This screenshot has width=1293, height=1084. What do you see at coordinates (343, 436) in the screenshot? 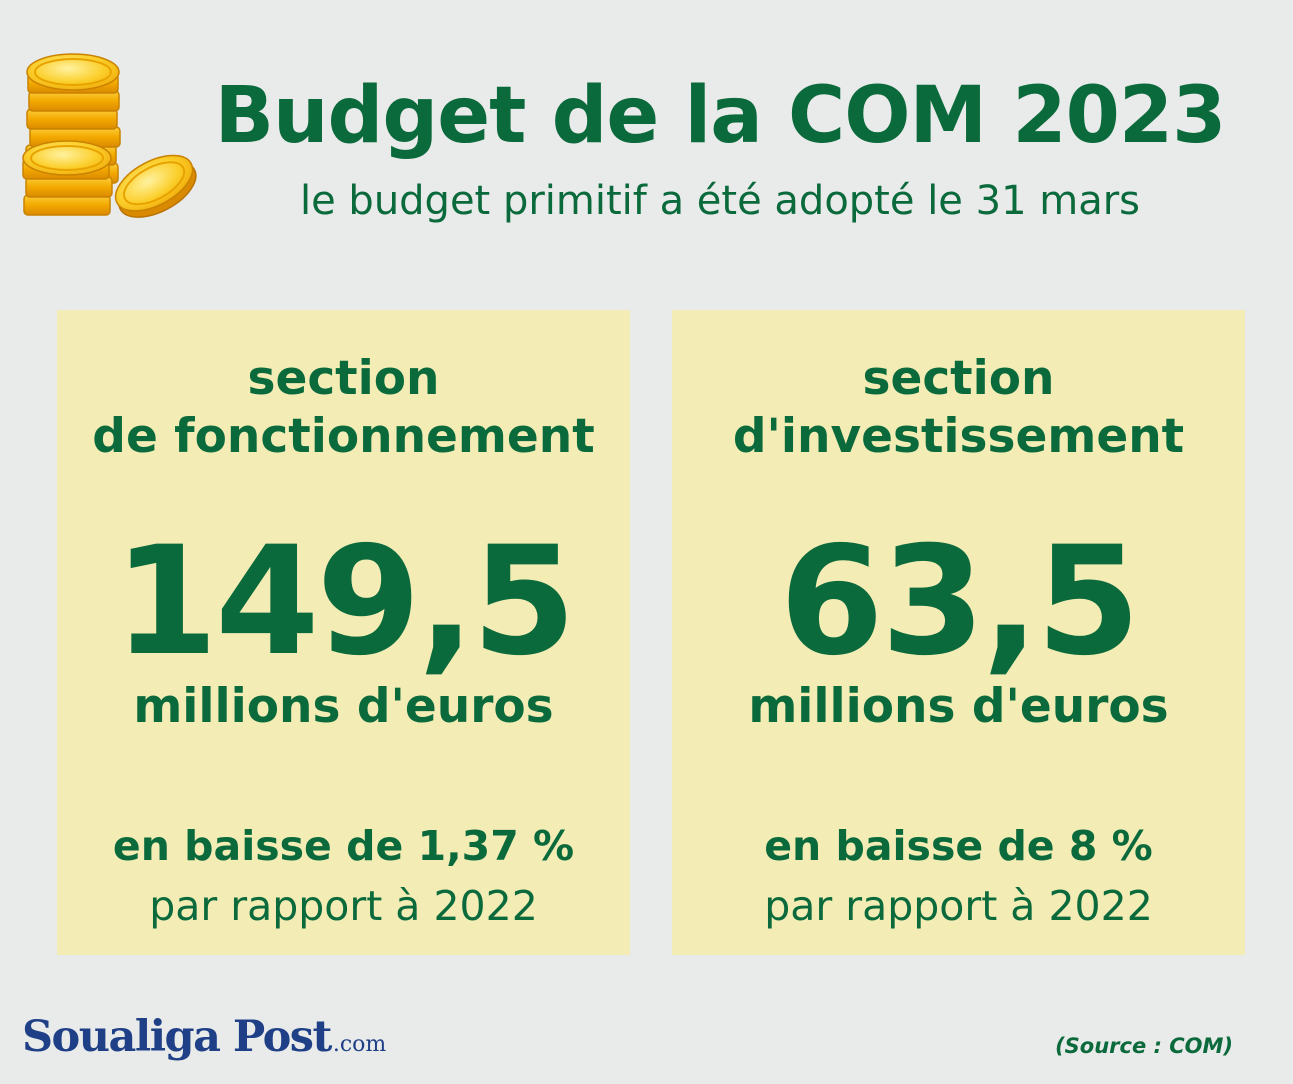
I see `card-title-line2: de fonctionnement` at bounding box center [343, 436].